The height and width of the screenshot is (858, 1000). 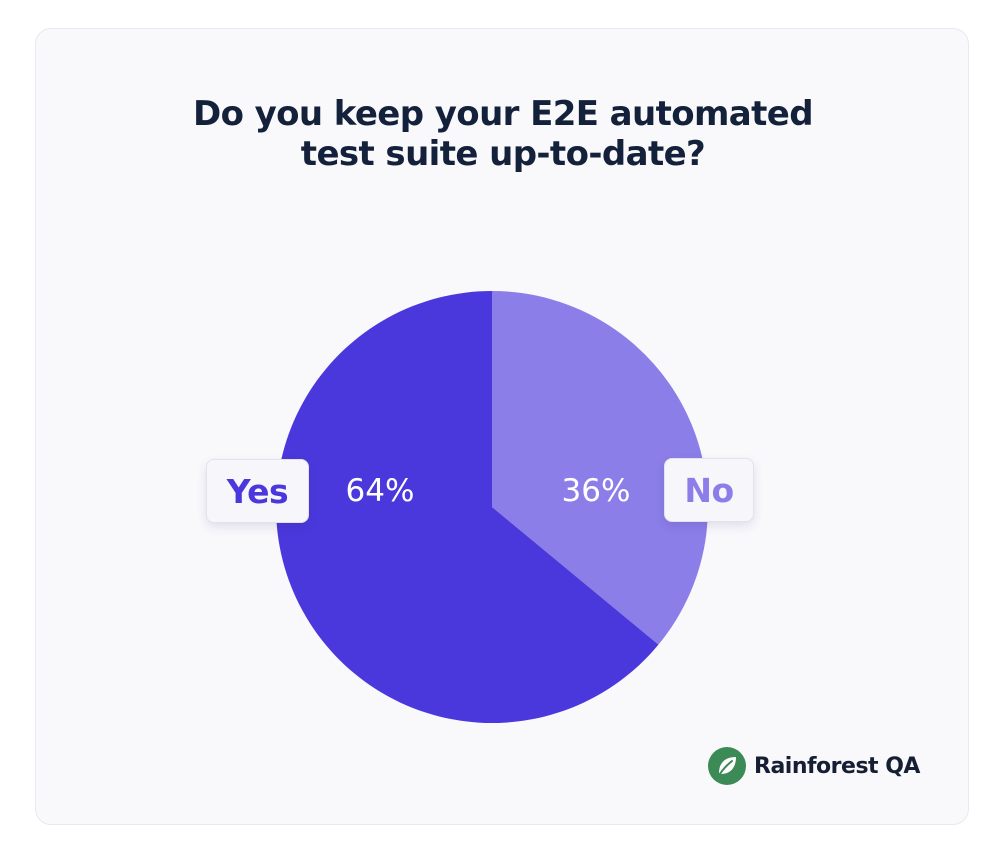 I want to click on pie-value-label-yes: 64%, so click(x=380, y=491).